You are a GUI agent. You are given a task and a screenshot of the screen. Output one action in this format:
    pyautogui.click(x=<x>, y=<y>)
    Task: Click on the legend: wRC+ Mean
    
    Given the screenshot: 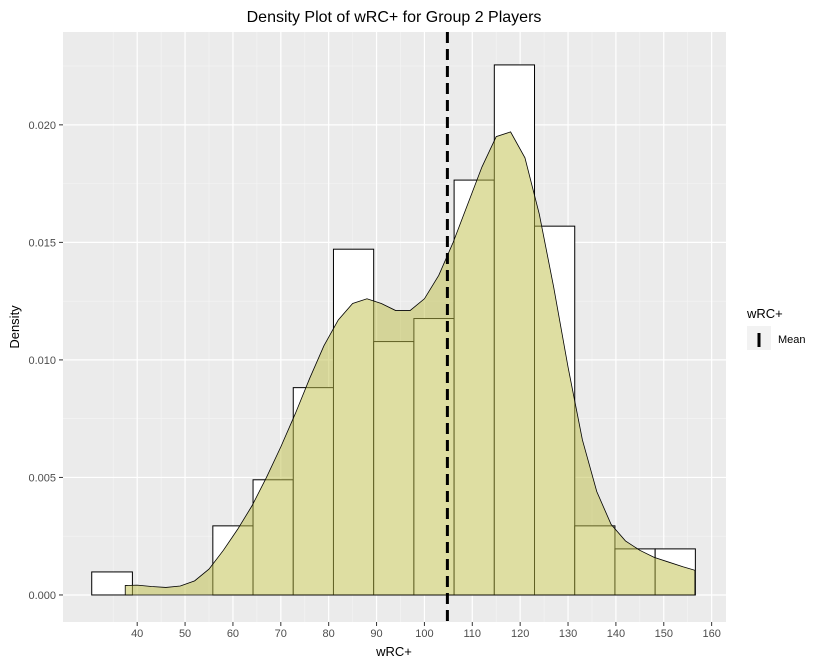 What is the action you would take?
    pyautogui.click(x=776, y=328)
    